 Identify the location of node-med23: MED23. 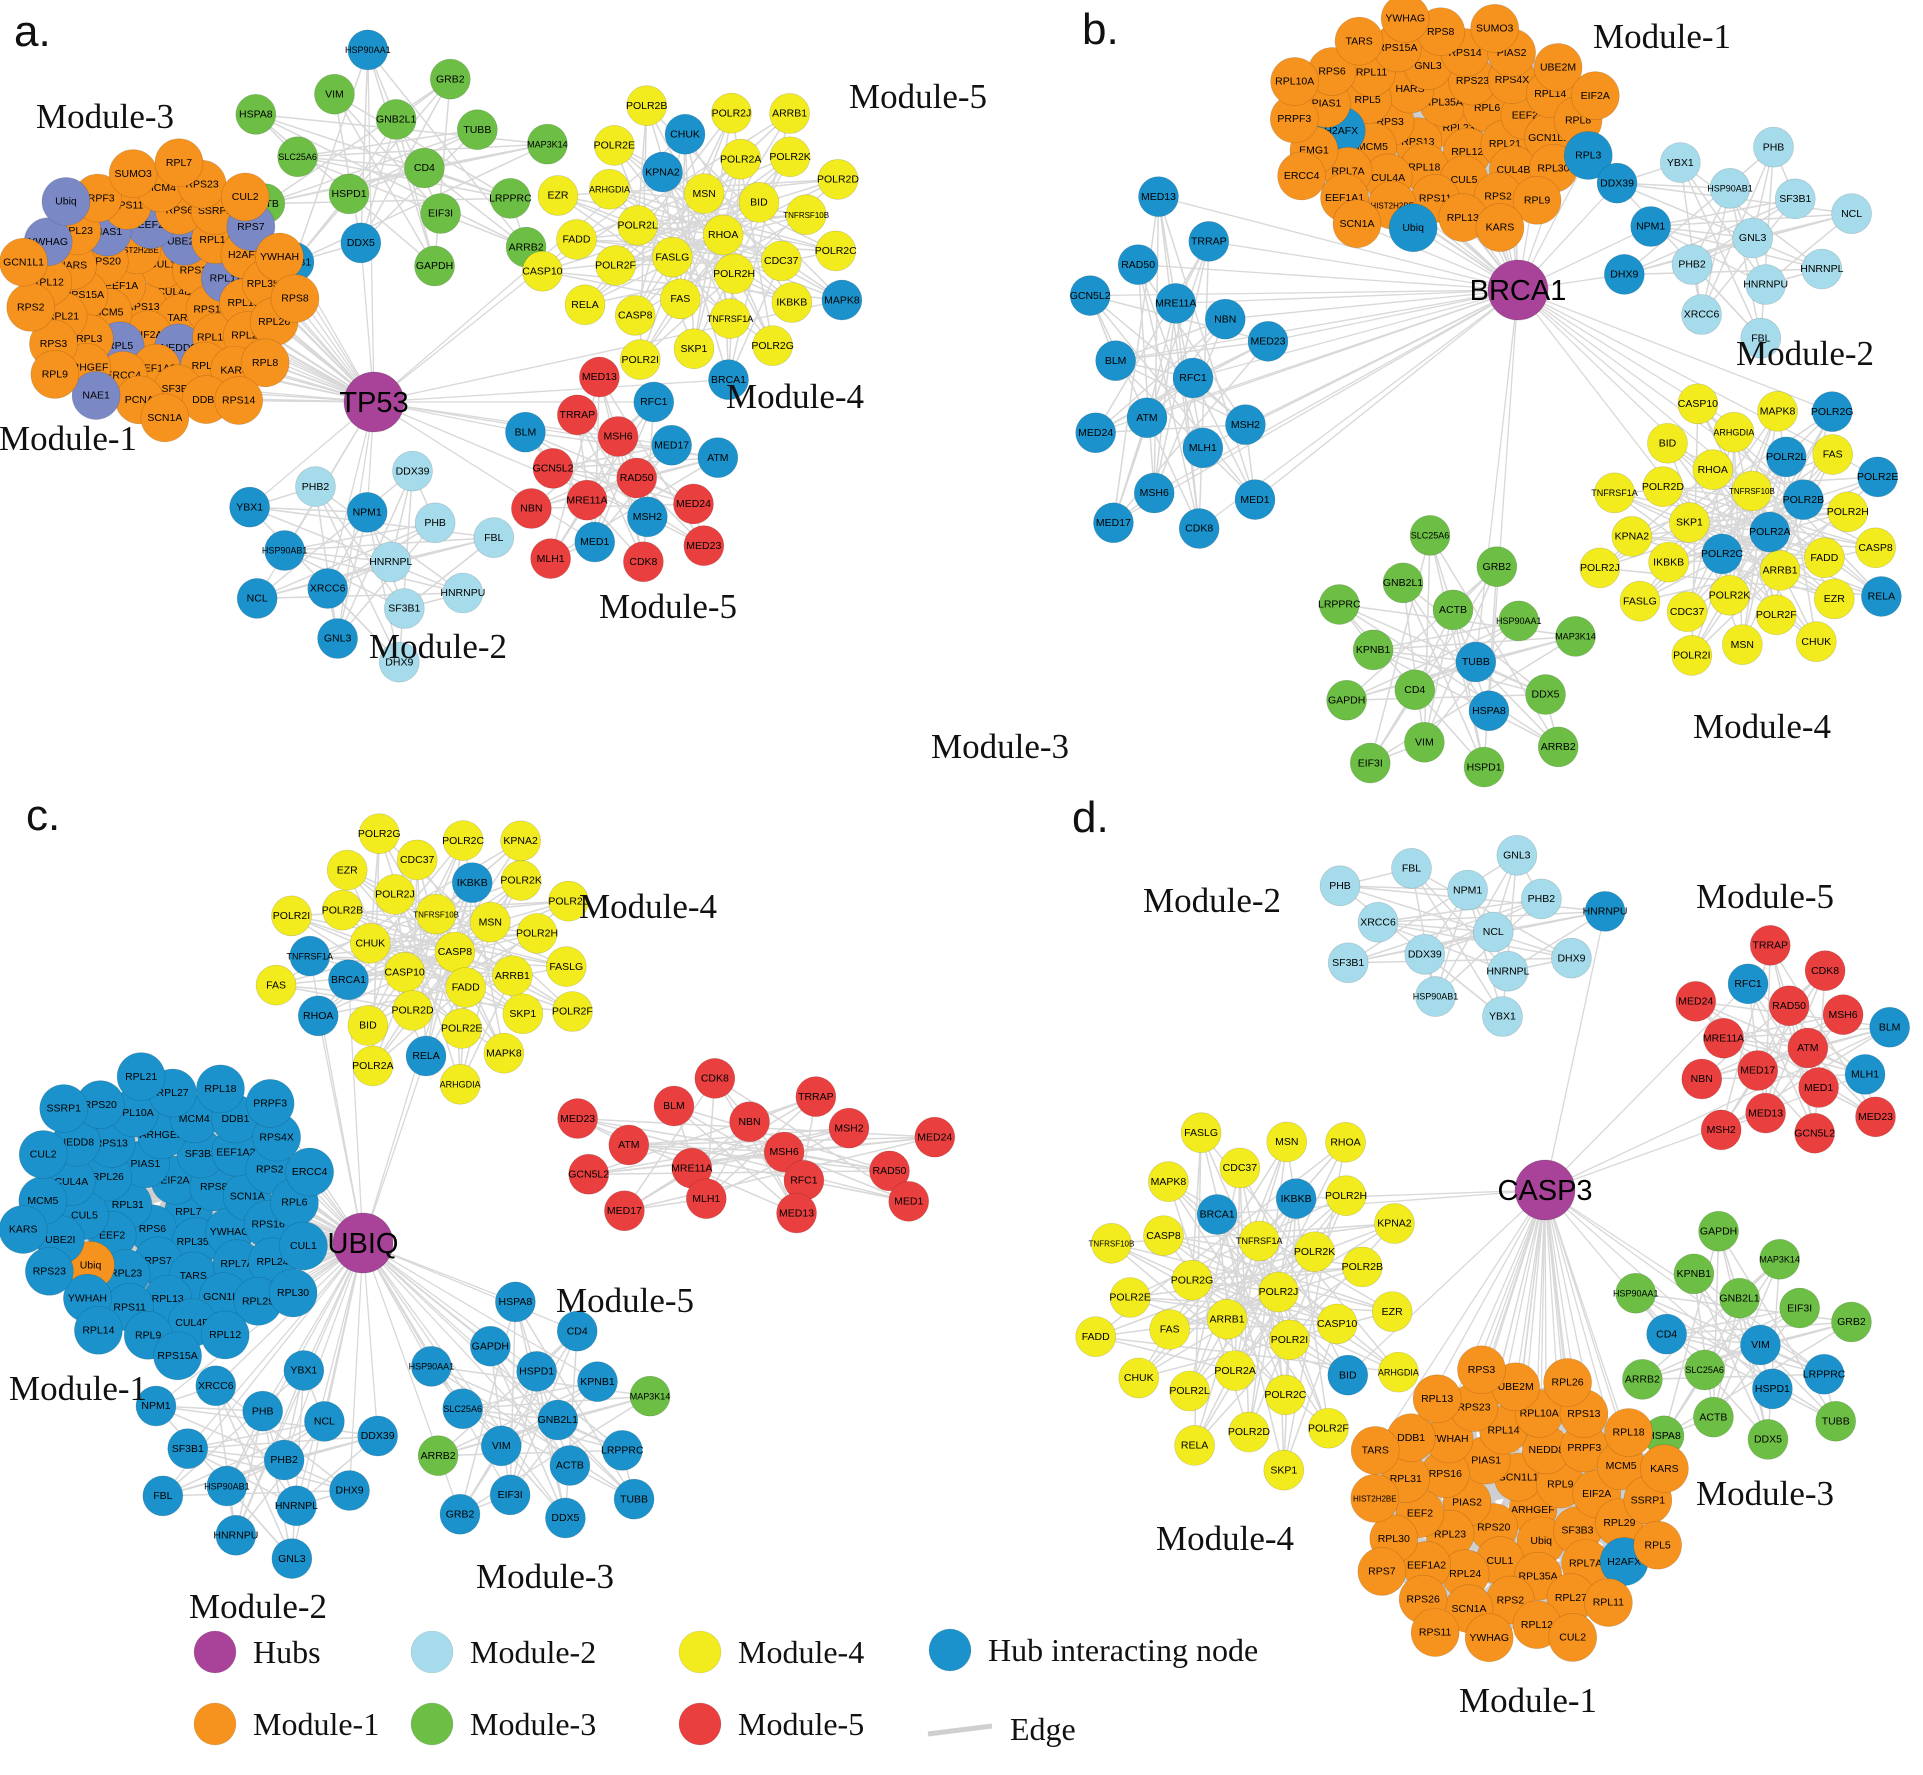
(1875, 1117).